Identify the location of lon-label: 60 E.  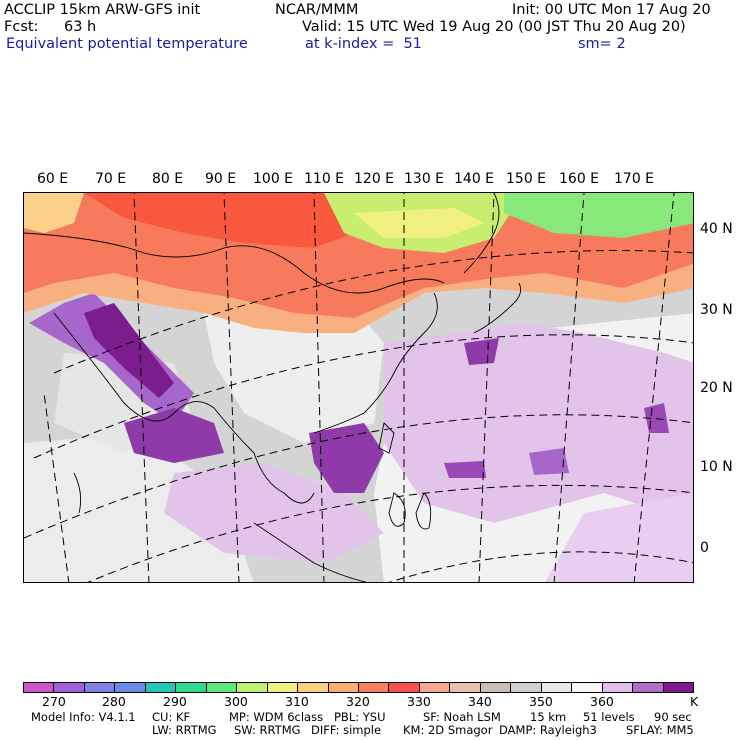
(53, 179).